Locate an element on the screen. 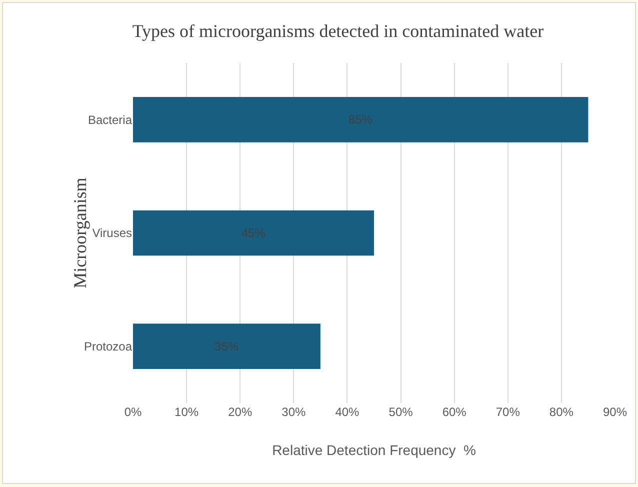  x-tick-label: 50% is located at coordinates (401, 412).